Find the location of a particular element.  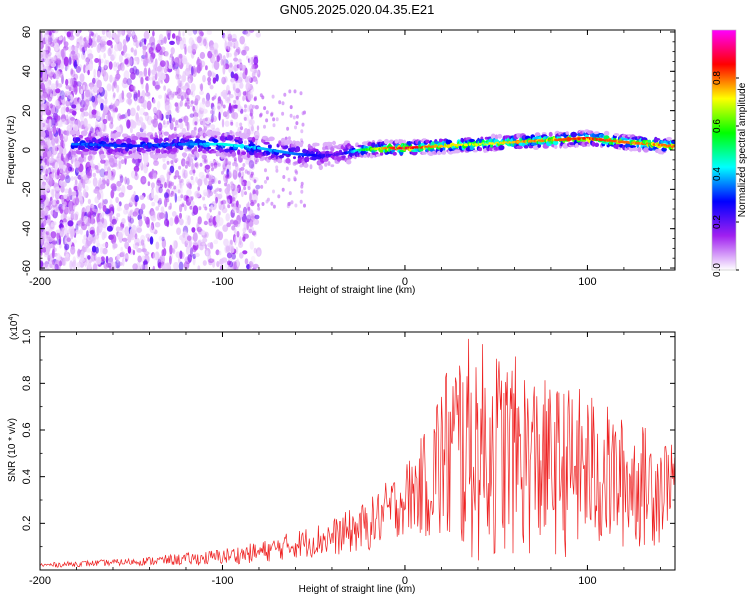

y-tick-label: 0.8 is located at coordinates (27, 383).